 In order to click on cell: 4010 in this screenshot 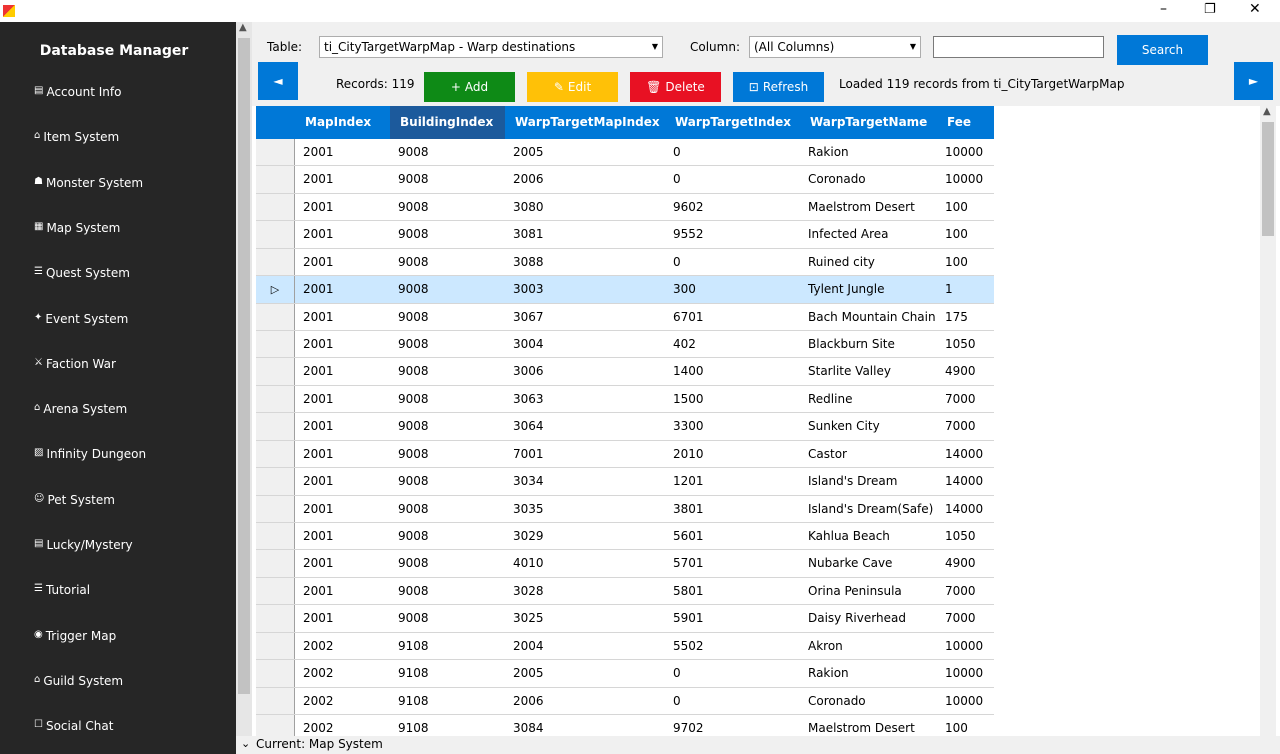, I will do `click(528, 563)`.